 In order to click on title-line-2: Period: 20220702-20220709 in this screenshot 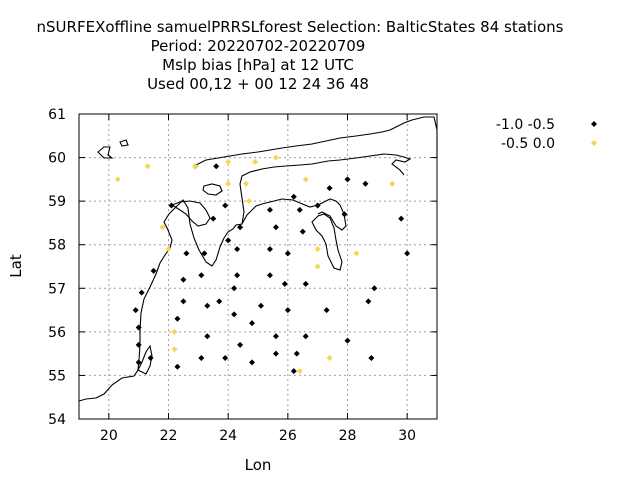, I will do `click(258, 46)`.